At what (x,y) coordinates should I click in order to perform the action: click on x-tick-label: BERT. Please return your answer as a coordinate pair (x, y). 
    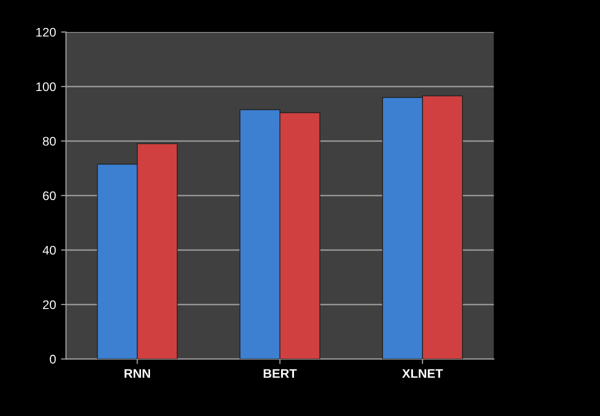
    Looking at the image, I should click on (280, 373).